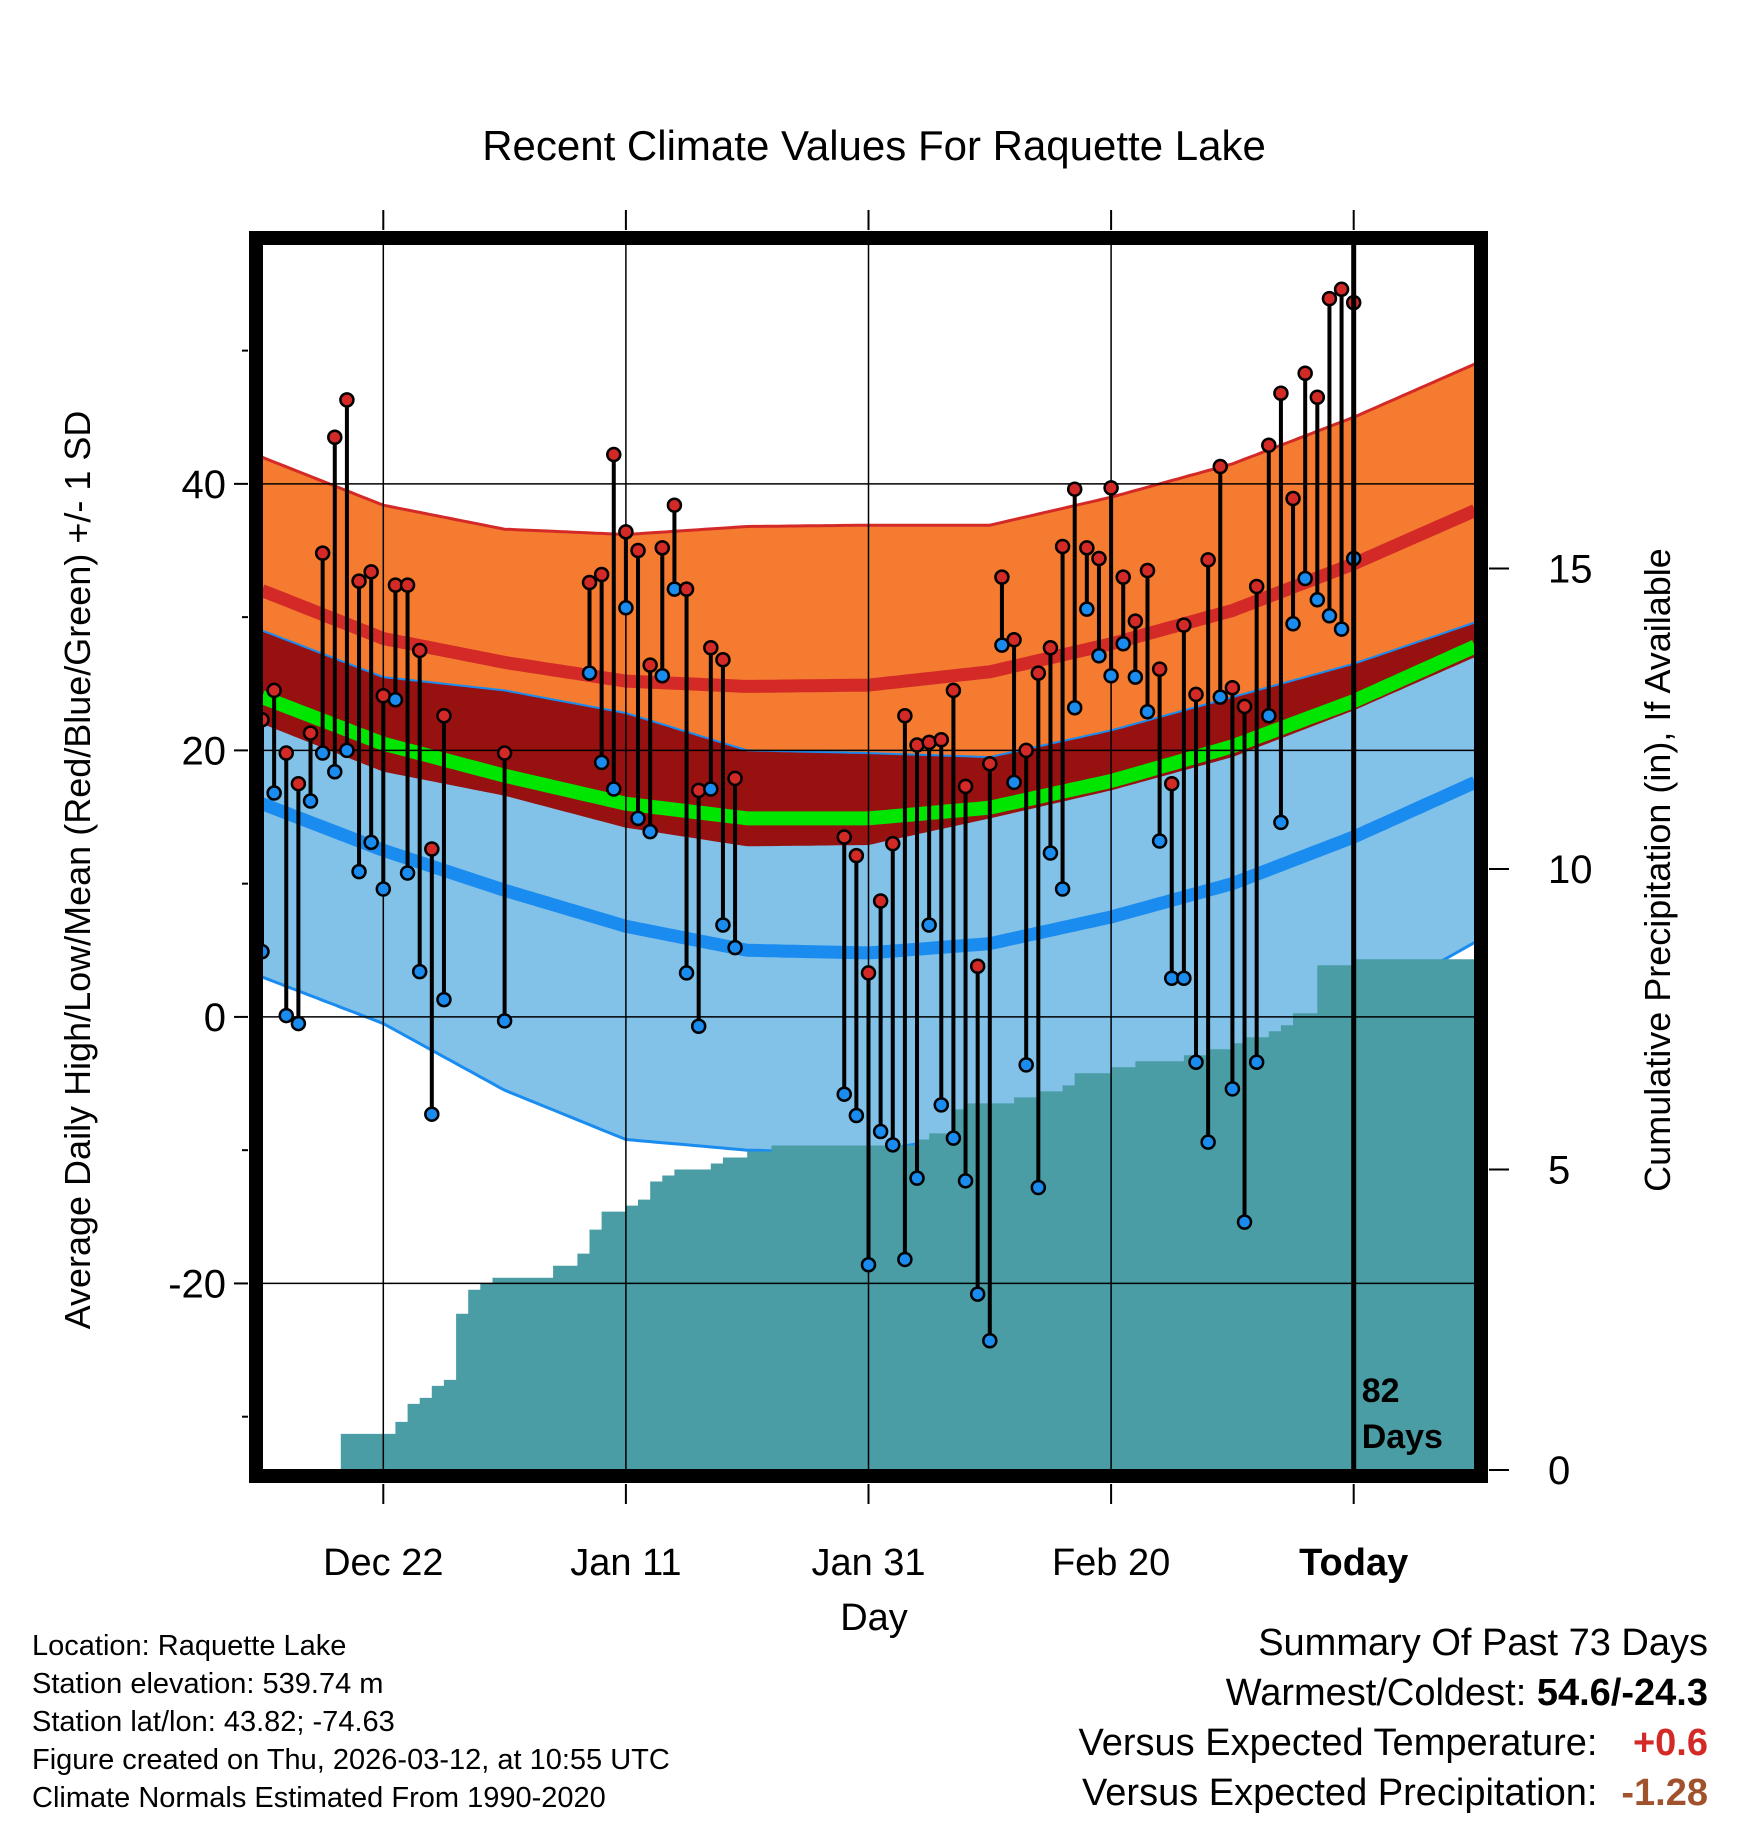 The image size is (1748, 1828). Describe the element at coordinates (1381, 1391) in the screenshot. I see `days-count-number: 82` at that location.